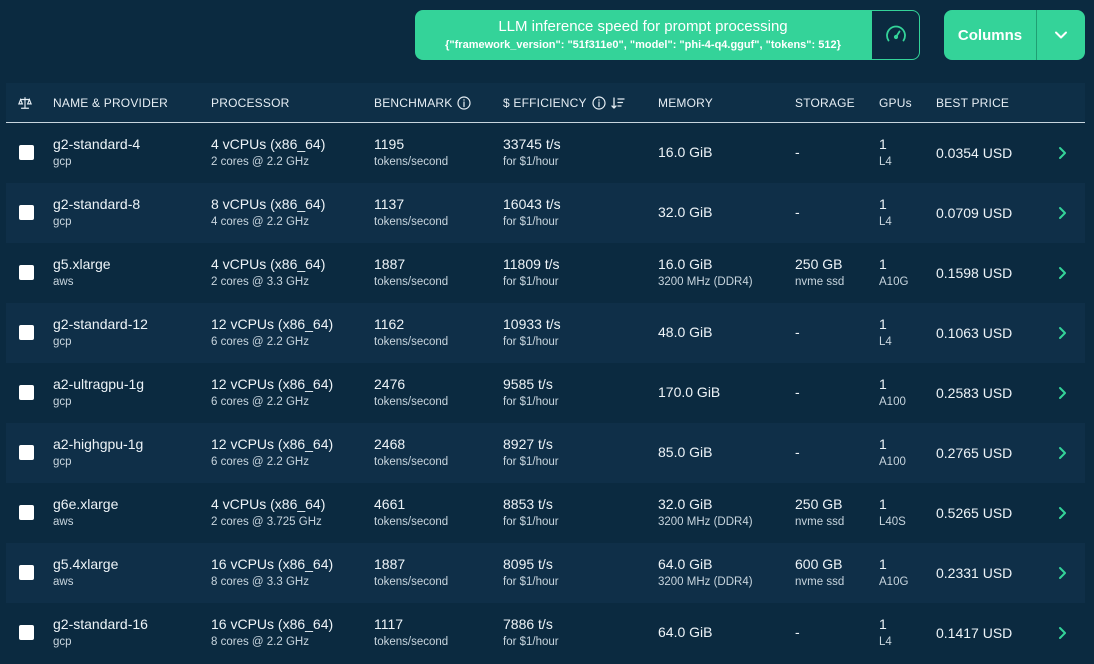 The height and width of the screenshot is (664, 1094). I want to click on gauge-icon, so click(895, 33).